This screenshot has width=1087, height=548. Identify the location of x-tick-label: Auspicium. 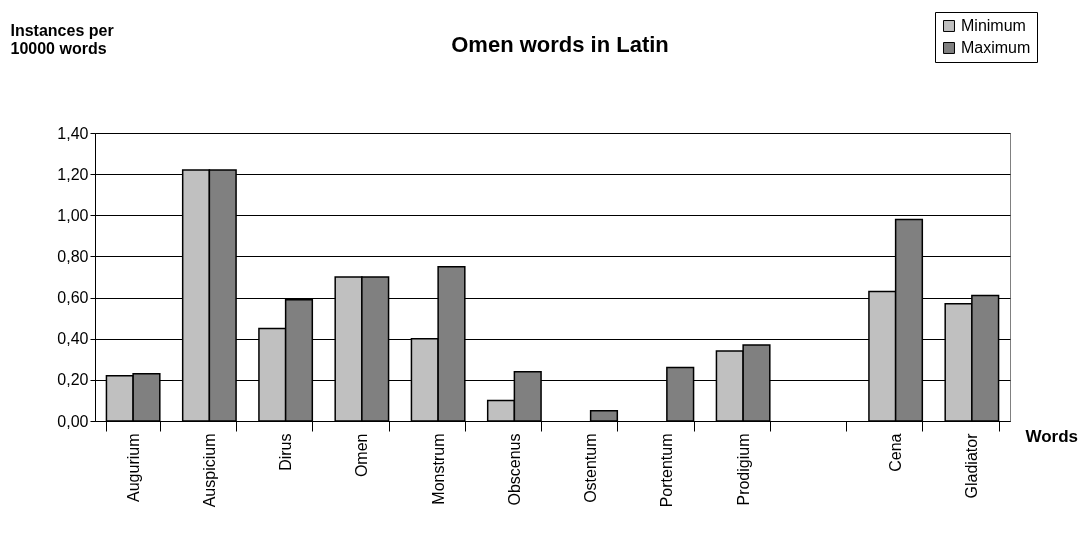
(209, 470).